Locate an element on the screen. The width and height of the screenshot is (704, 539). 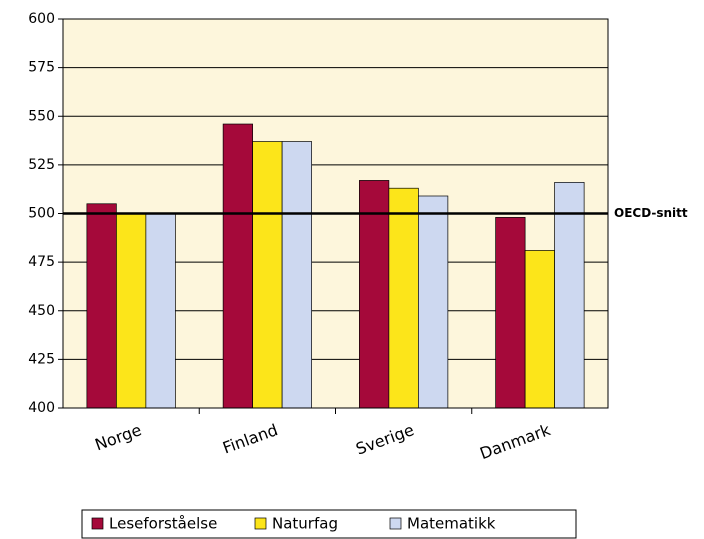
y-tick-label: 475 is located at coordinates (41, 262).